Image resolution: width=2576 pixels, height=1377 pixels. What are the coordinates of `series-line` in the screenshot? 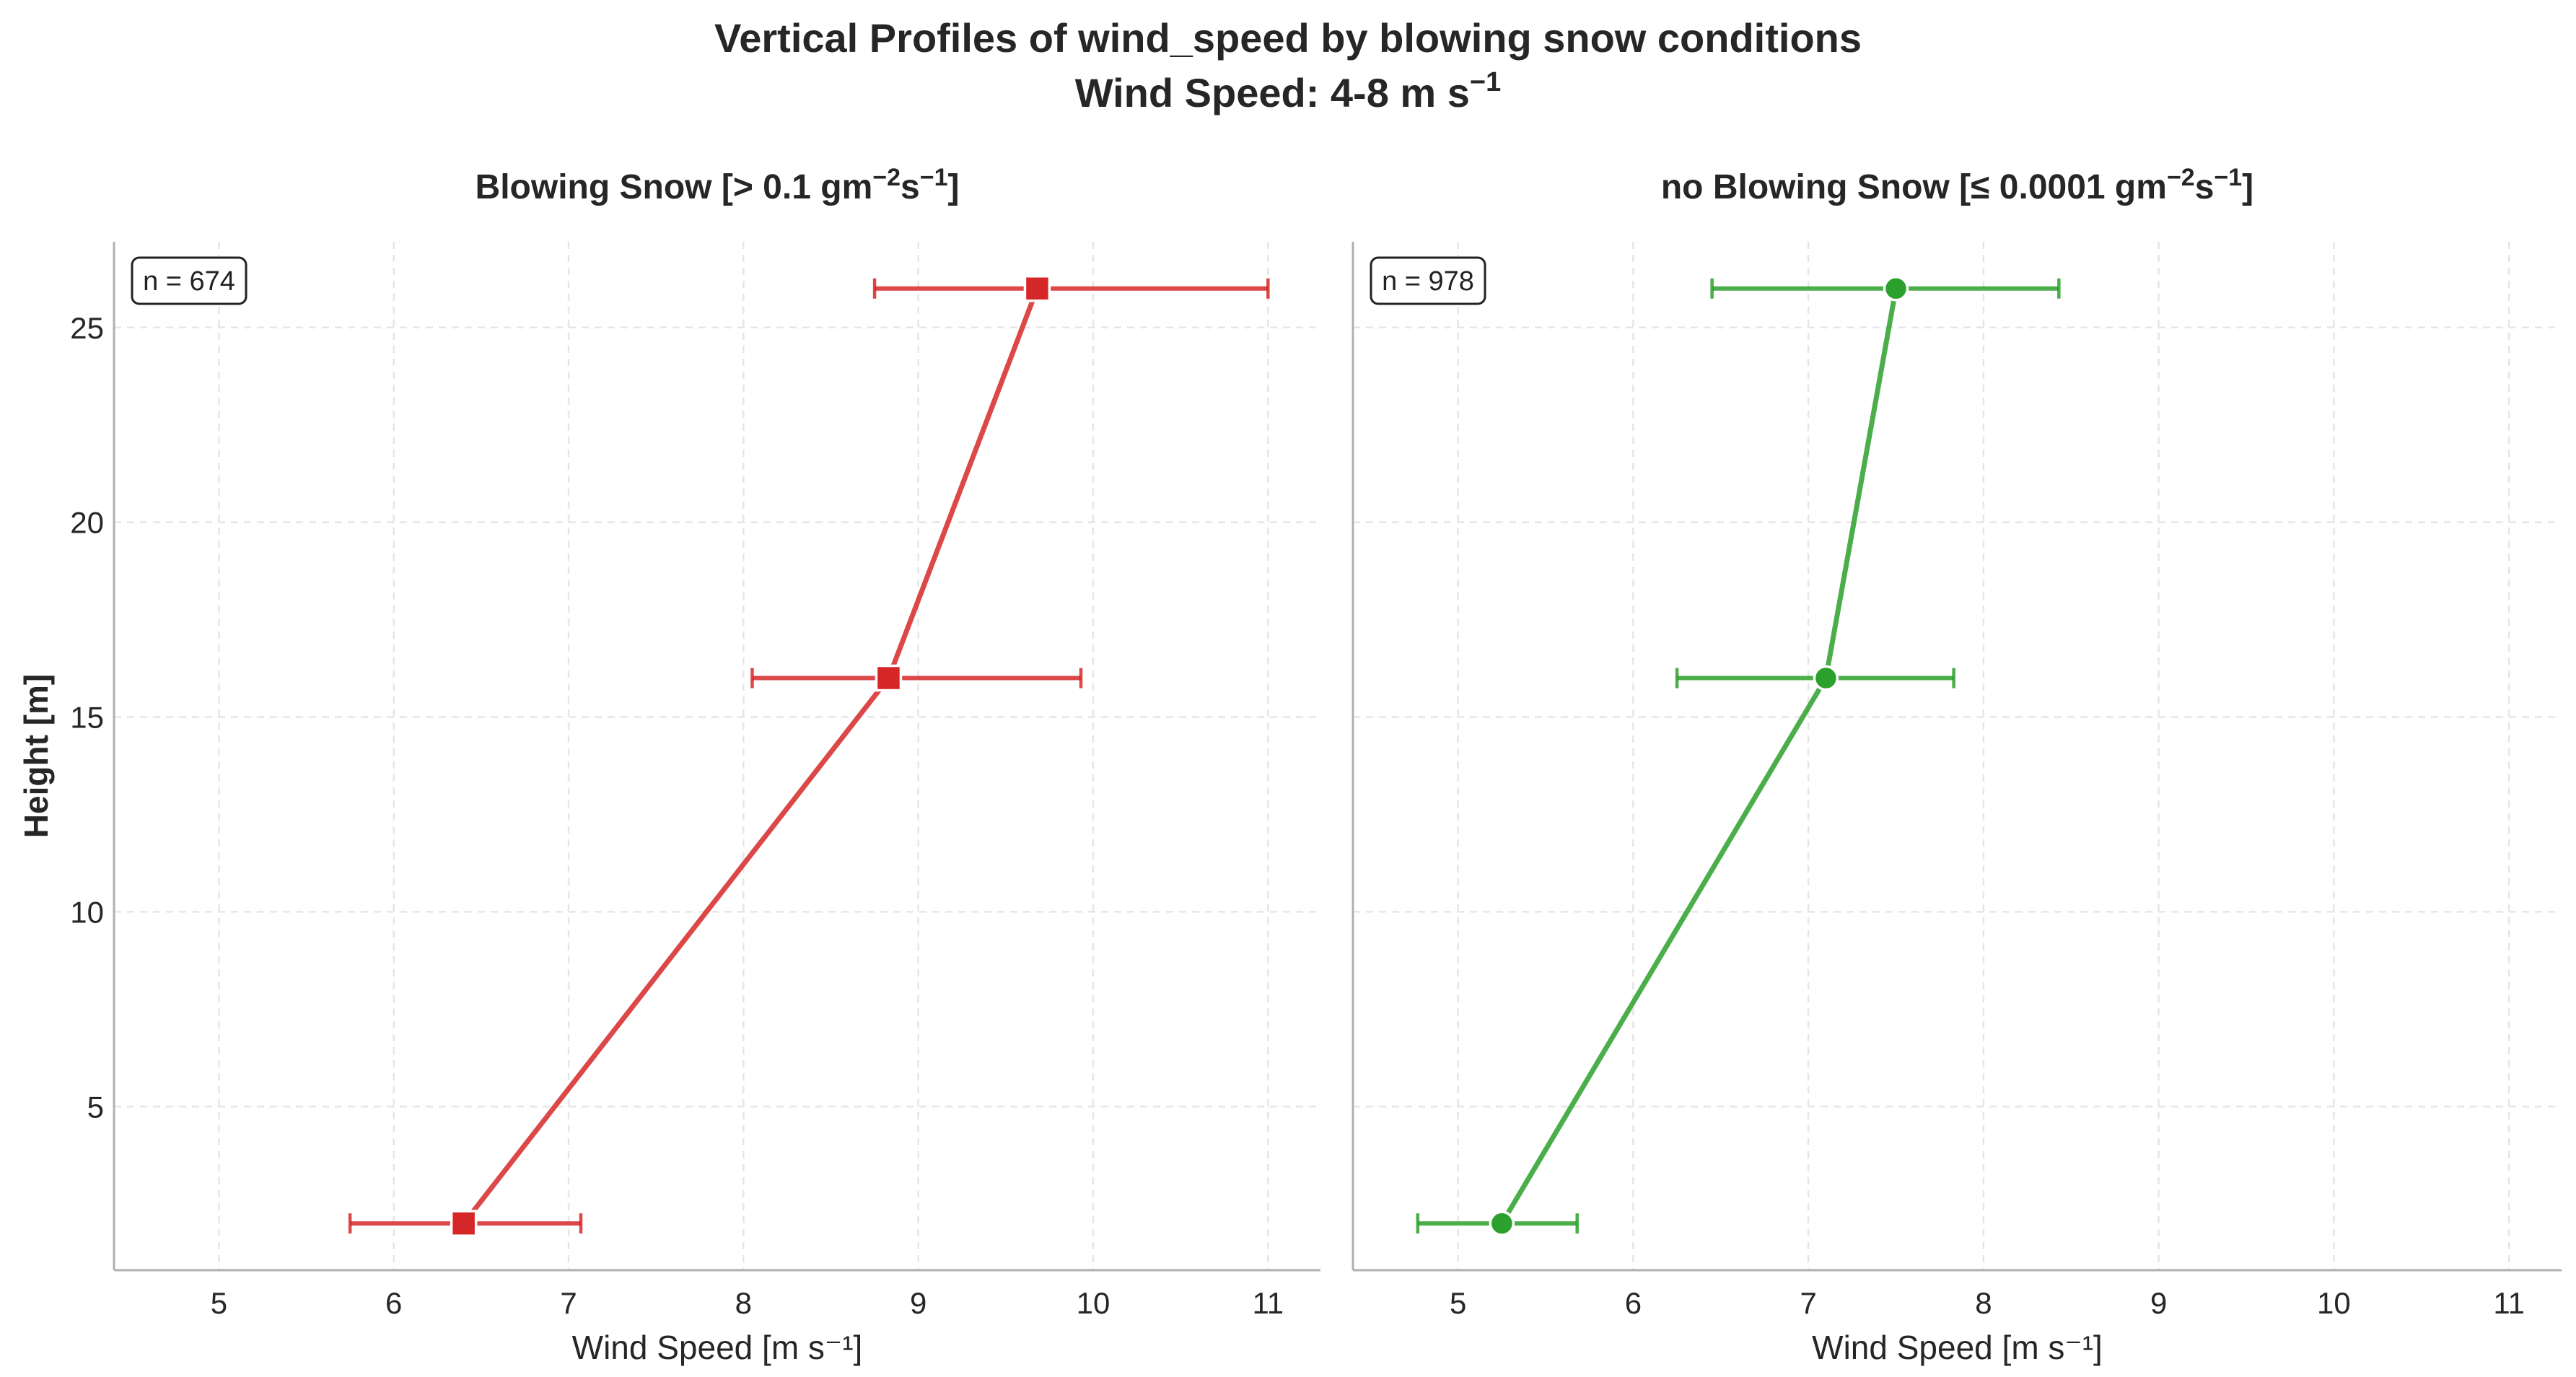 It's located at (1698, 756).